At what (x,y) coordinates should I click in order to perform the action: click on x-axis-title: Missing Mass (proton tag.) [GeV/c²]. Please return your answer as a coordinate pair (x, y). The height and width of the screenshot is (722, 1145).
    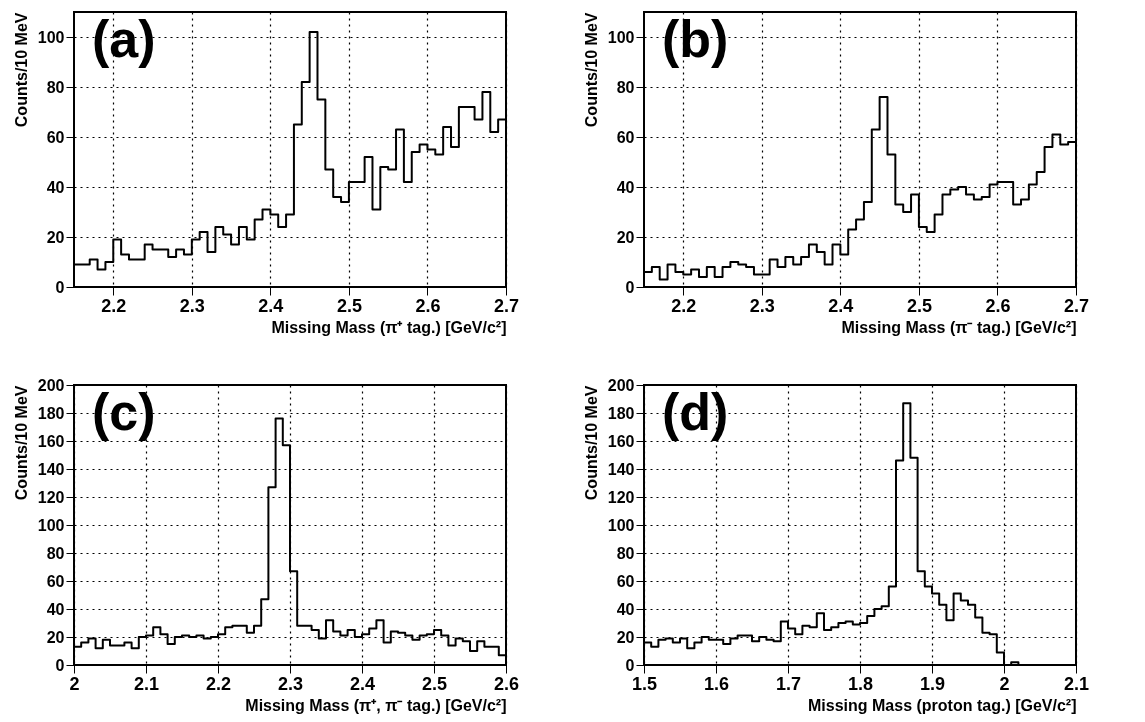
    Looking at the image, I should click on (942, 705).